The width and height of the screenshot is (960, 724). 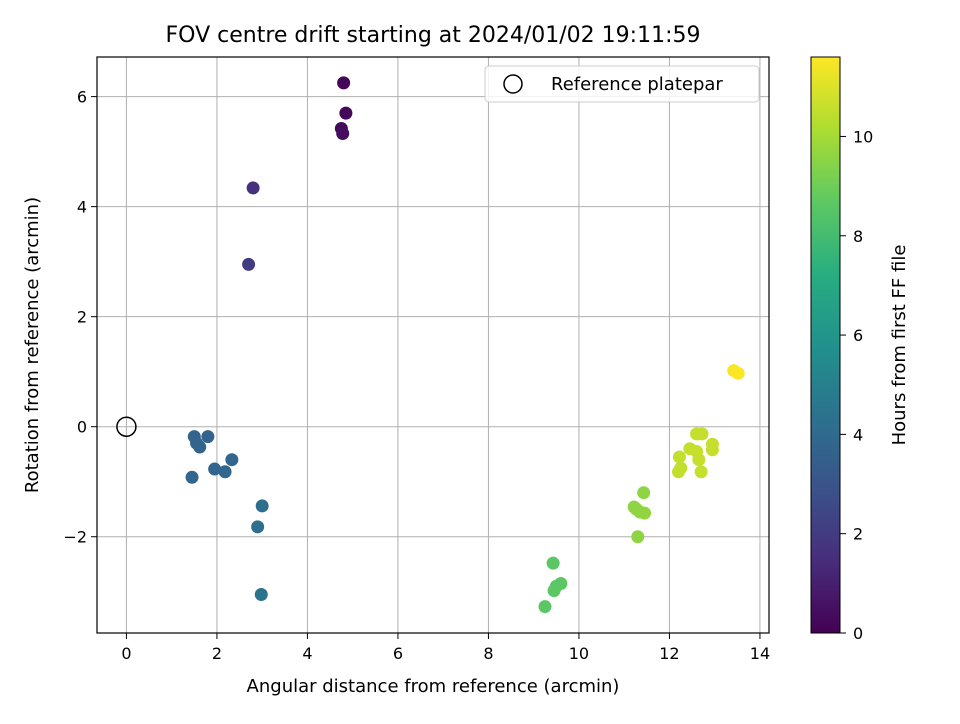 I want to click on colorbar-tick-label: 10, so click(x=863, y=136).